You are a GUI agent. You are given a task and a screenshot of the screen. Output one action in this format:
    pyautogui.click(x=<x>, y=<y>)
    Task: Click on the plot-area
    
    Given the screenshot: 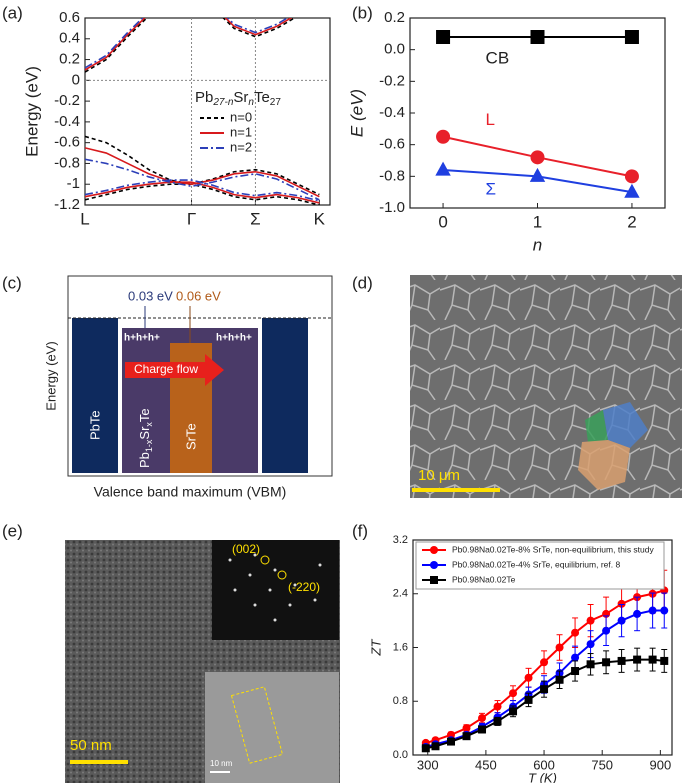 What is the action you would take?
    pyautogui.click(x=202, y=111)
    